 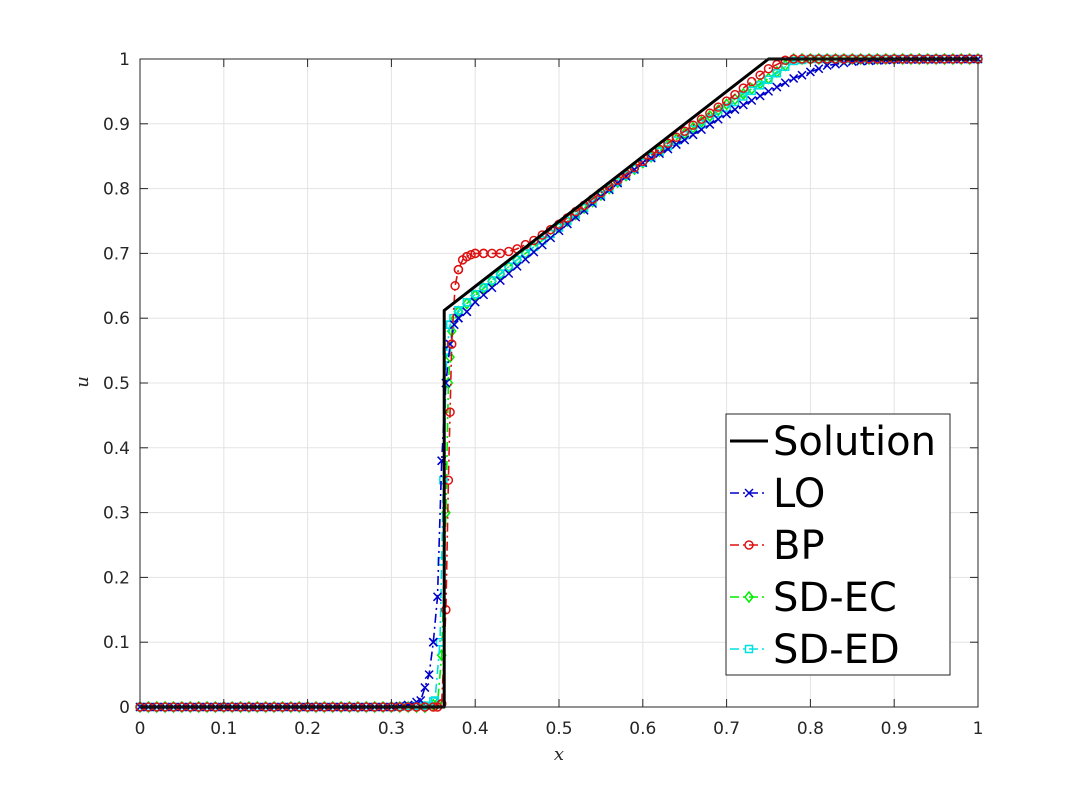 I want to click on x-tick-label: 0.7, so click(x=726, y=729).